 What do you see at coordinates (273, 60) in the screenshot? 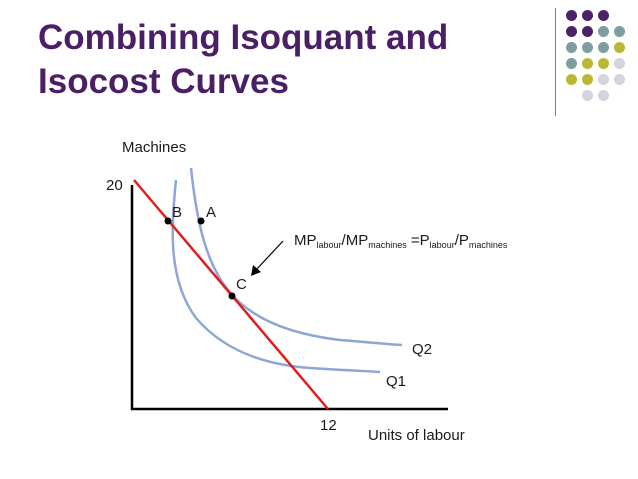
I see `slide-title: Combining Isoquant and Isocost Curves` at bounding box center [273, 60].